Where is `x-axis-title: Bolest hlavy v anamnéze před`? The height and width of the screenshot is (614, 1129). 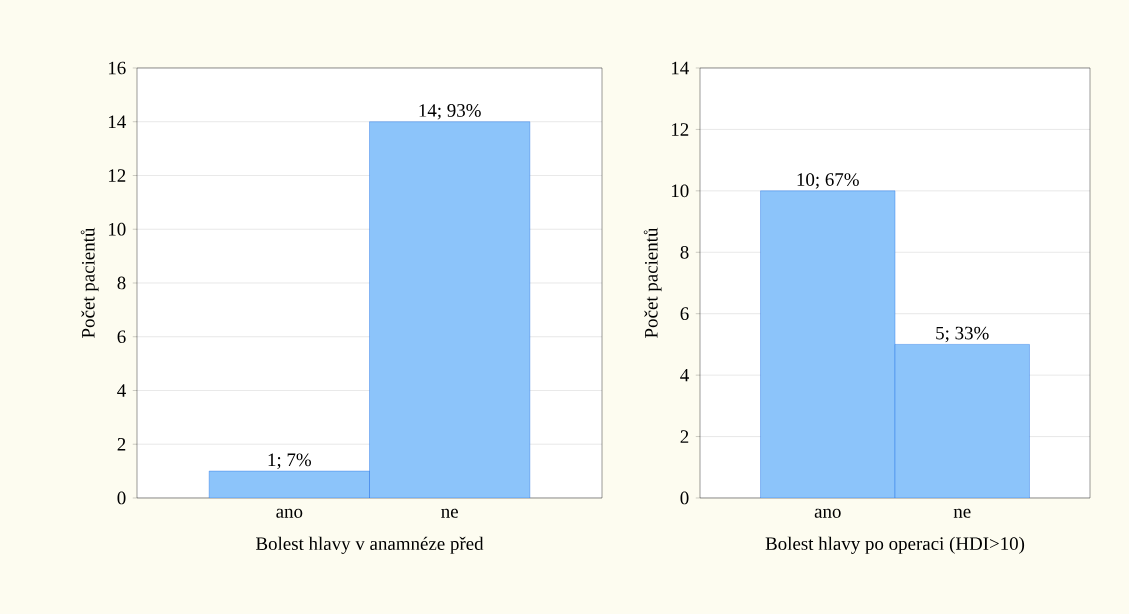
x-axis-title: Bolest hlavy v anamnéze před is located at coordinates (370, 545).